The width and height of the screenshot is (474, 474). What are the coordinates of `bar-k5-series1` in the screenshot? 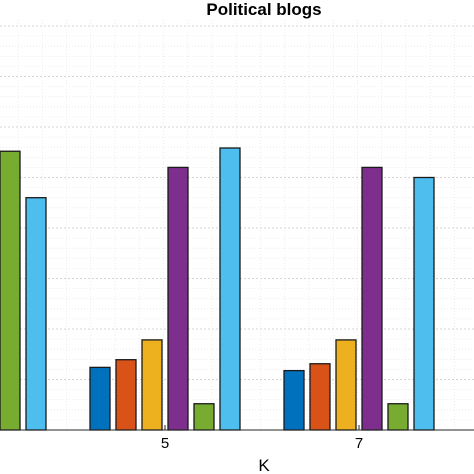 It's located at (100, 398).